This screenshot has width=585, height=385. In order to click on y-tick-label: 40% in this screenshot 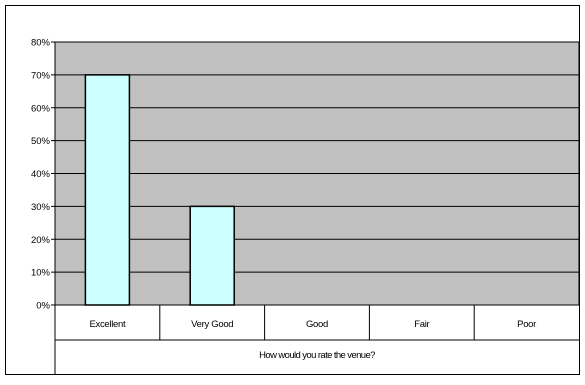, I will do `click(41, 174)`.